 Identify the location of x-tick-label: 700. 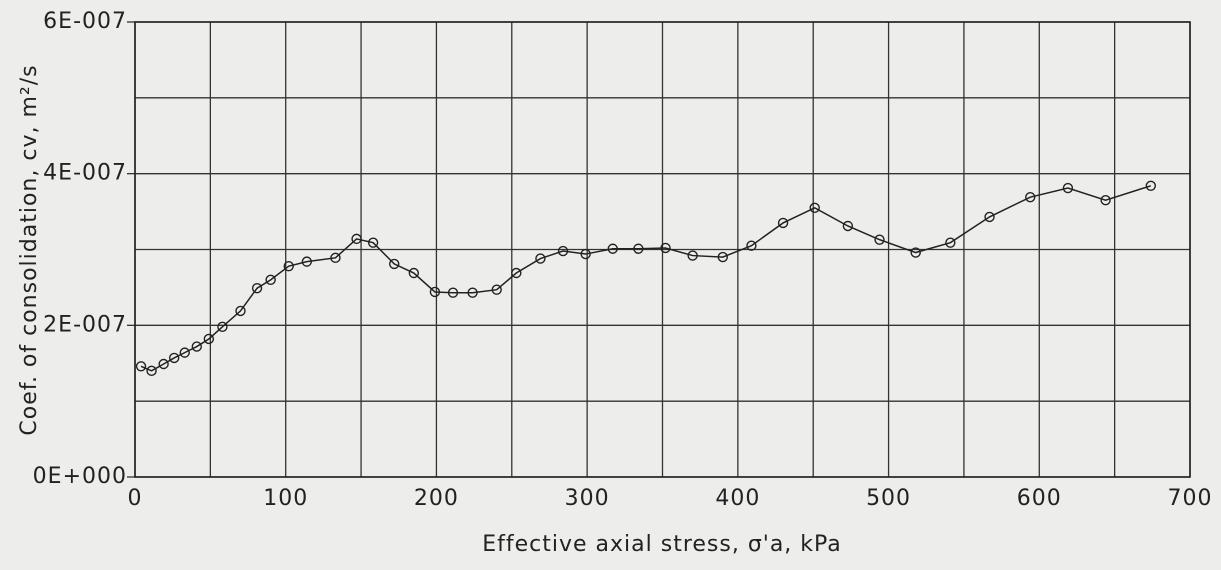
(1190, 498).